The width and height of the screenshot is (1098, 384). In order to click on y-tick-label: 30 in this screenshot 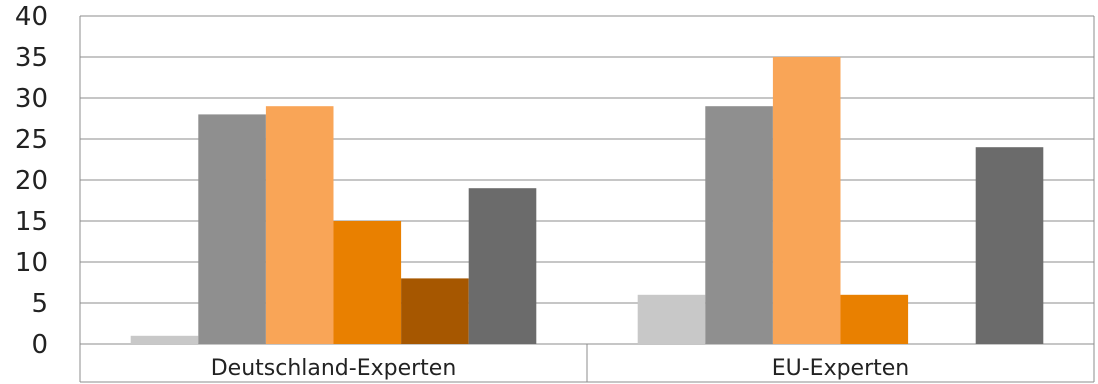, I will do `click(31, 99)`.